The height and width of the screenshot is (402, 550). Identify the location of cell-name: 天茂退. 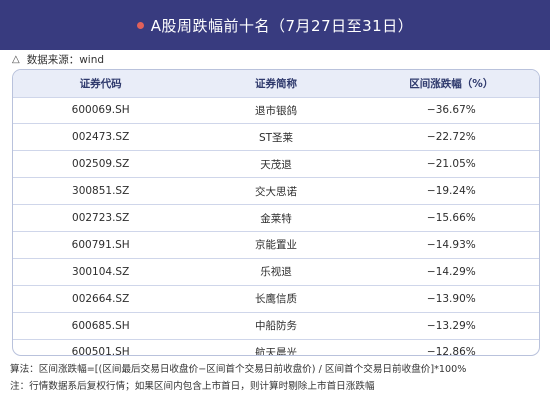
(276, 164).